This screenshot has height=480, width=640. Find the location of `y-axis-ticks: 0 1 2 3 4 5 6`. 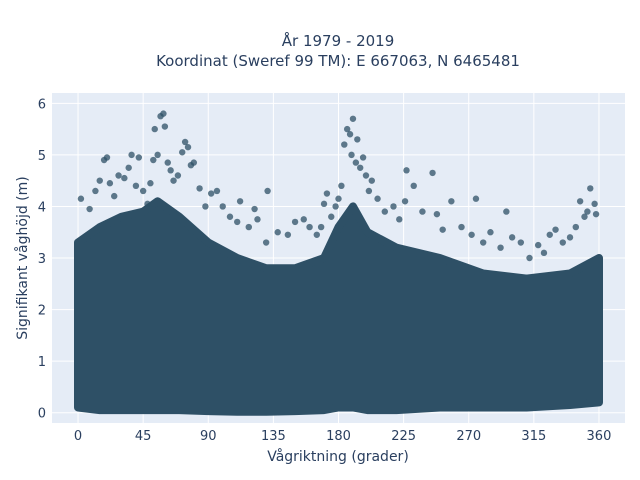

y-axis-ticks: 0 1 2 3 4 5 6 is located at coordinates (42, 259).